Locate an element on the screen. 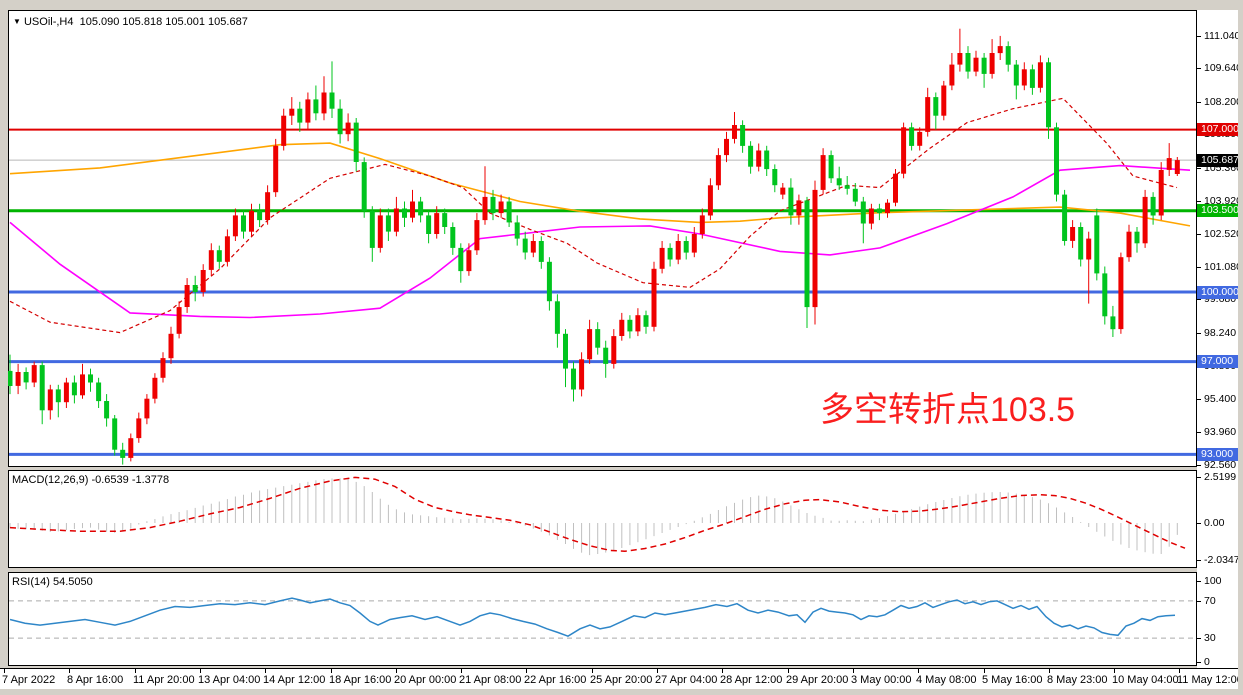 The width and height of the screenshot is (1243, 695). scale-tick-label: 92.560 is located at coordinates (1220, 465).